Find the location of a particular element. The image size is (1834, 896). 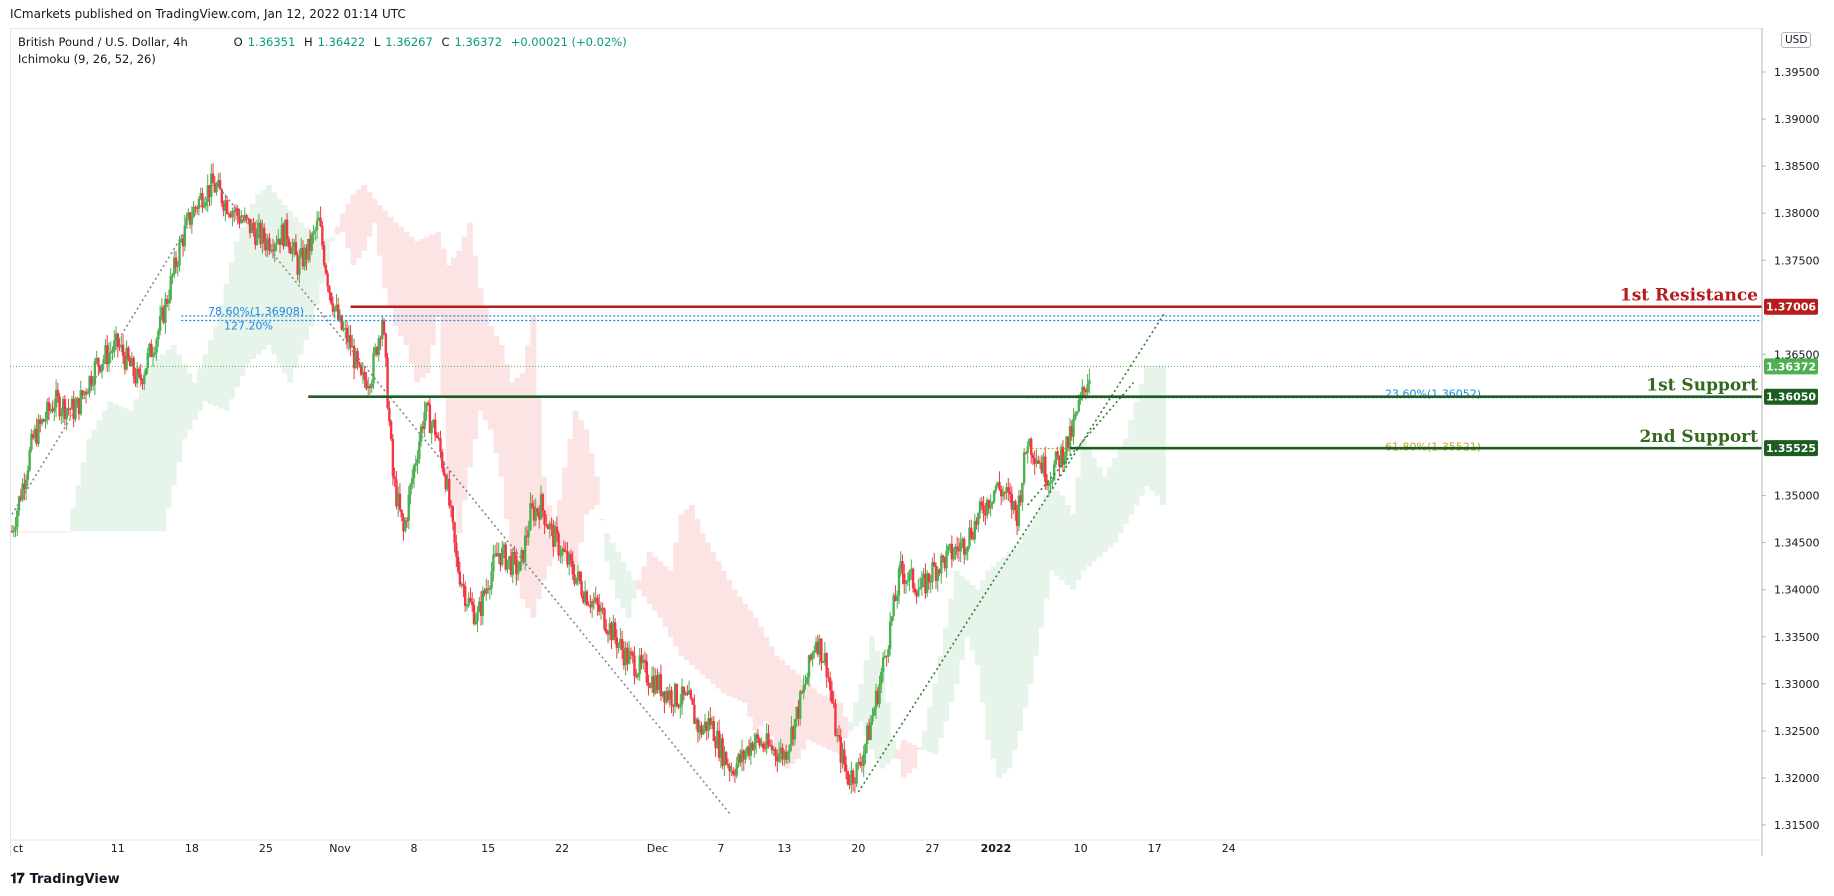

x-axis: ct 11 18 25 Nov 8 15 22 Dec 7 13 20 27 2022 10 17 24 is located at coordinates (886, 847).